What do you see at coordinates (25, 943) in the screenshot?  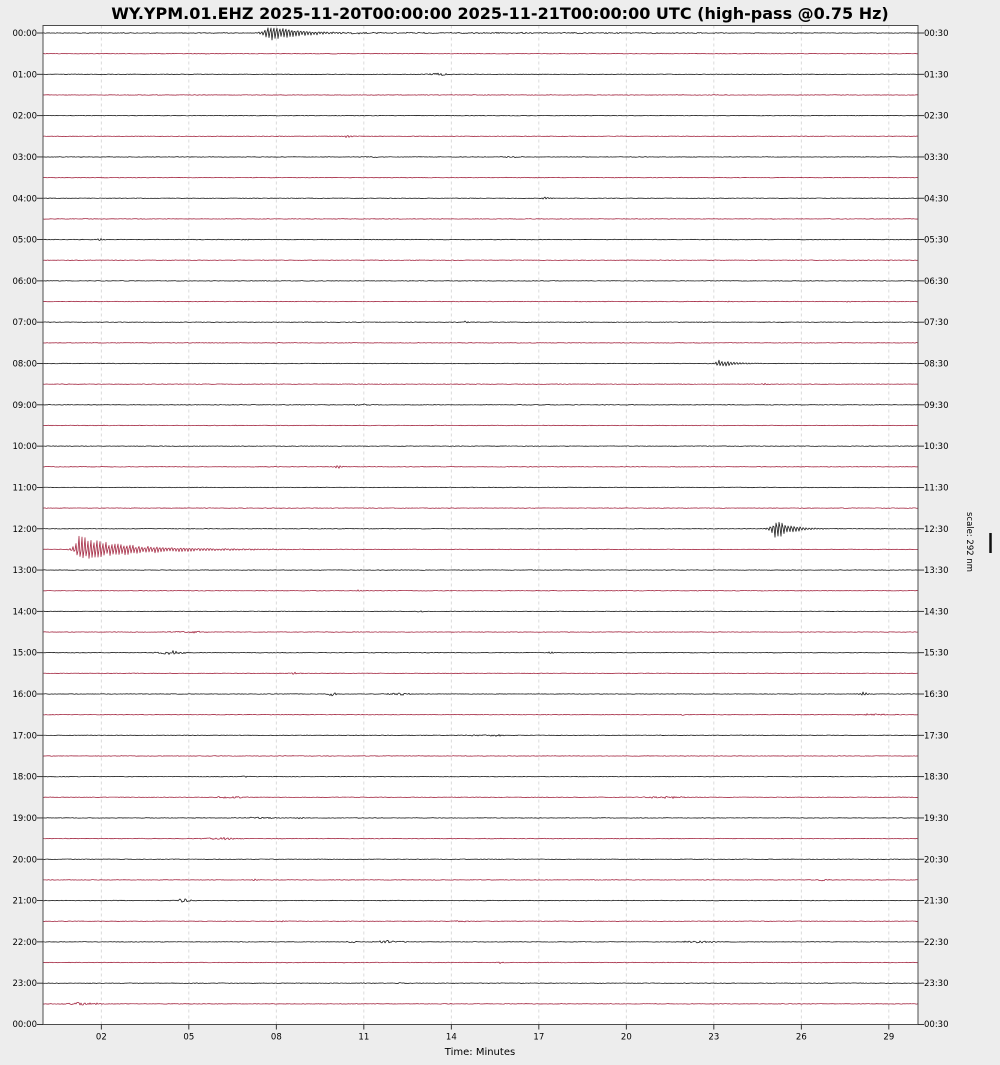 I see `hour-label-left: 22:00` at bounding box center [25, 943].